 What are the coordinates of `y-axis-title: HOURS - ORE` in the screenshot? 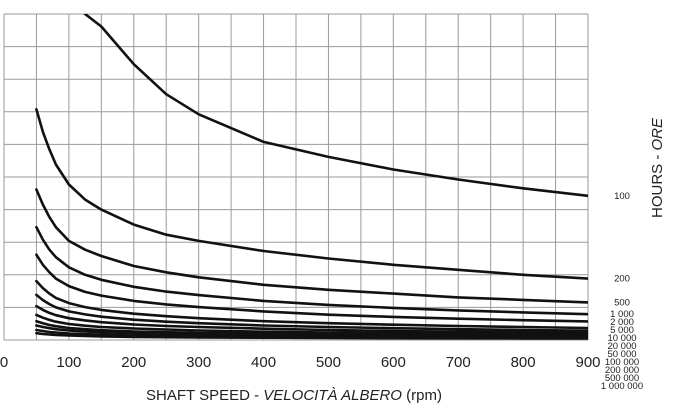 It's located at (657, 167).